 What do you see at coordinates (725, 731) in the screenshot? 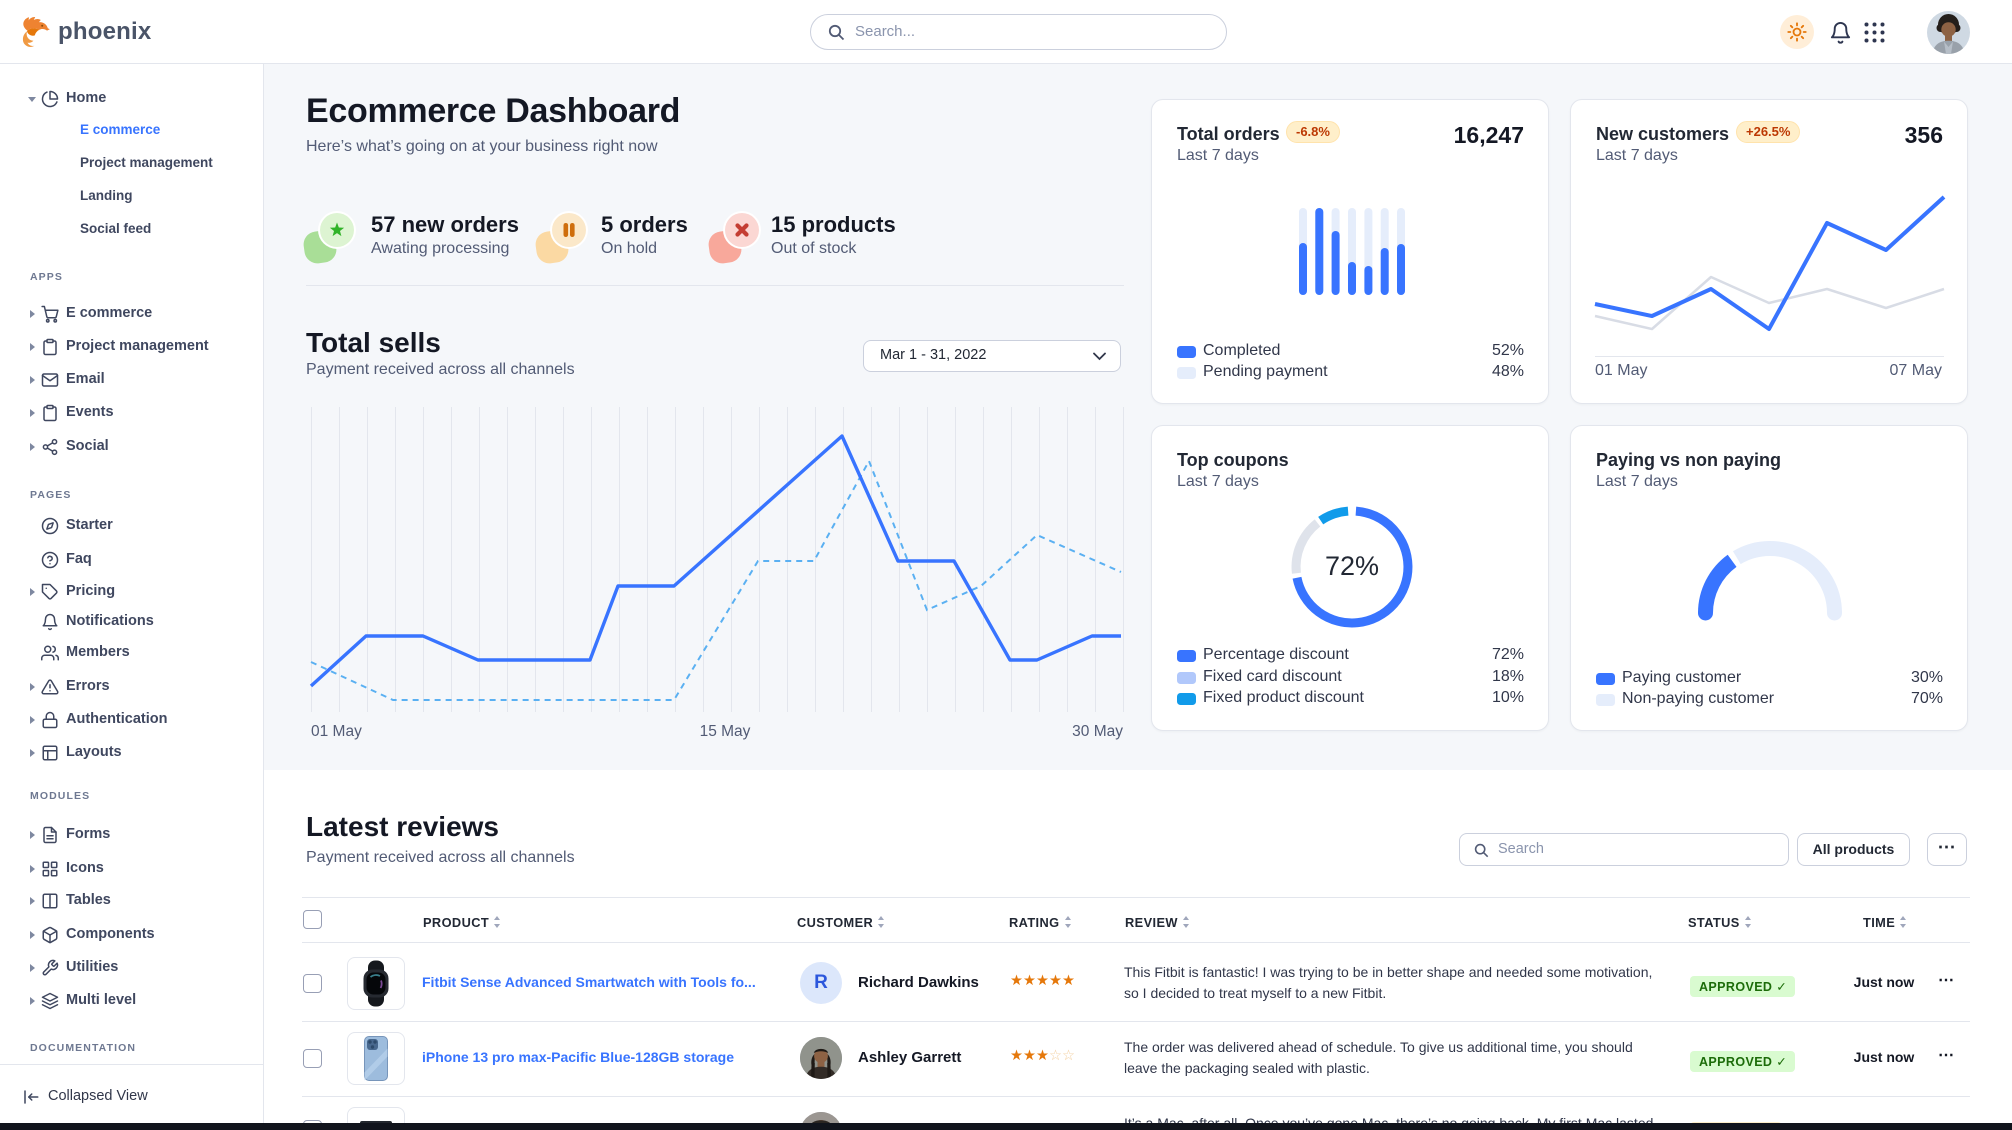
I see `svg-text: 15 May` at bounding box center [725, 731].